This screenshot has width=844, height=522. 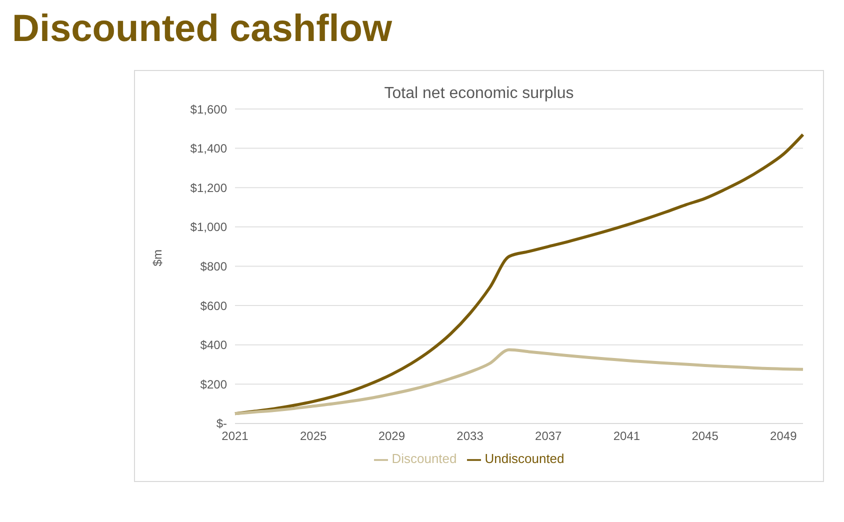 I want to click on x-tick-label: 2029, so click(x=392, y=435).